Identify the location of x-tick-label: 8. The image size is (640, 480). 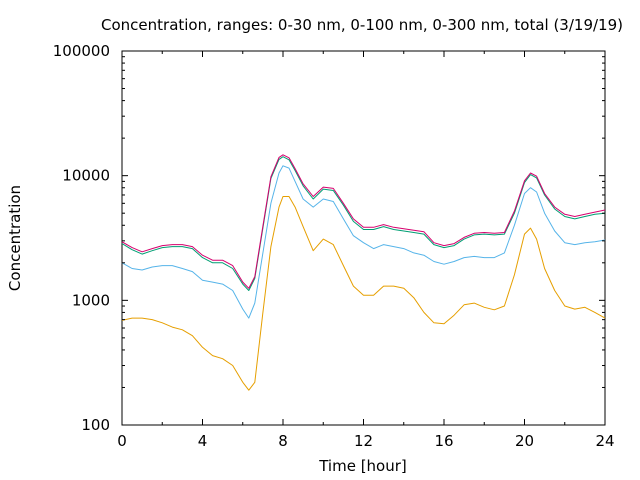
(283, 441).